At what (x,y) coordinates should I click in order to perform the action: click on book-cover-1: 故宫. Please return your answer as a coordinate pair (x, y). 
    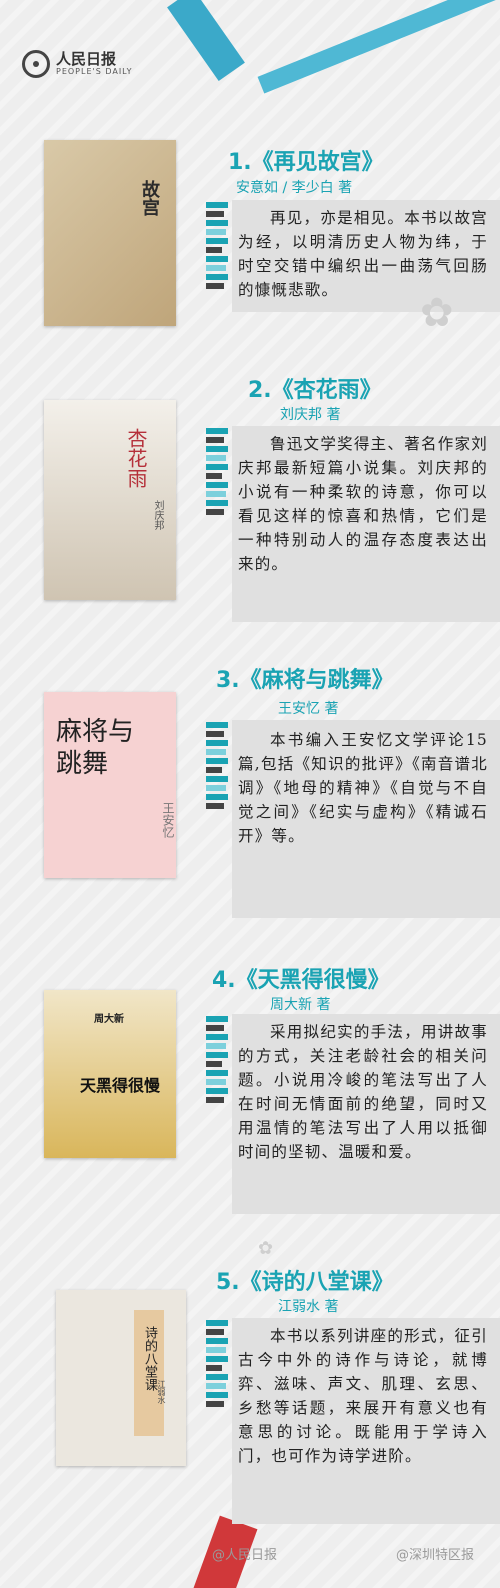
    Looking at the image, I should click on (110, 233).